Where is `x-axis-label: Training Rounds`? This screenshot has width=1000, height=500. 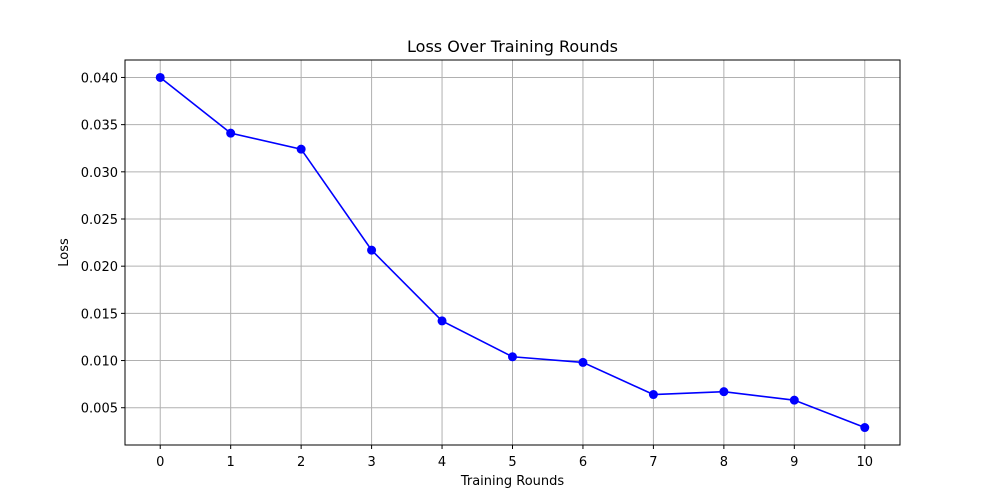 x-axis-label: Training Rounds is located at coordinates (512, 481).